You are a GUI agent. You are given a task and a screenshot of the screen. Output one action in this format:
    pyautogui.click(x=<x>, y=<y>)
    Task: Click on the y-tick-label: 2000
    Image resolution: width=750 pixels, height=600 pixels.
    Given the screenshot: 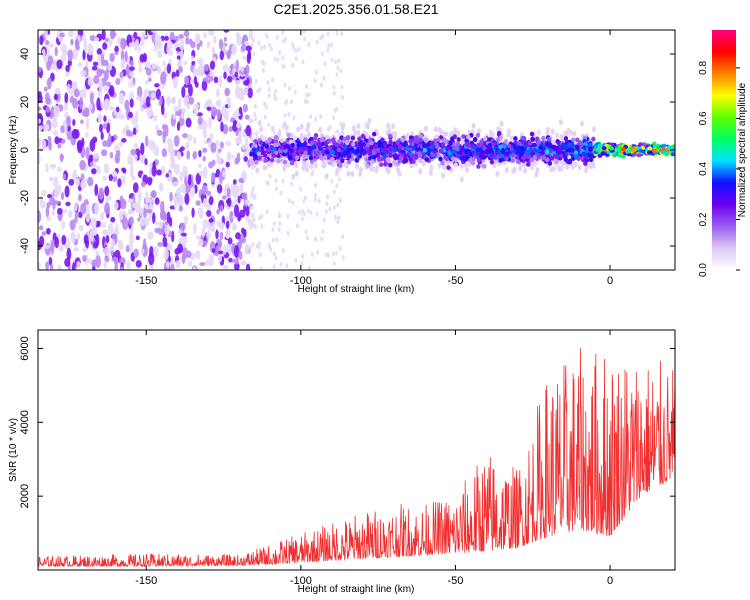 What is the action you would take?
    pyautogui.click(x=25, y=496)
    